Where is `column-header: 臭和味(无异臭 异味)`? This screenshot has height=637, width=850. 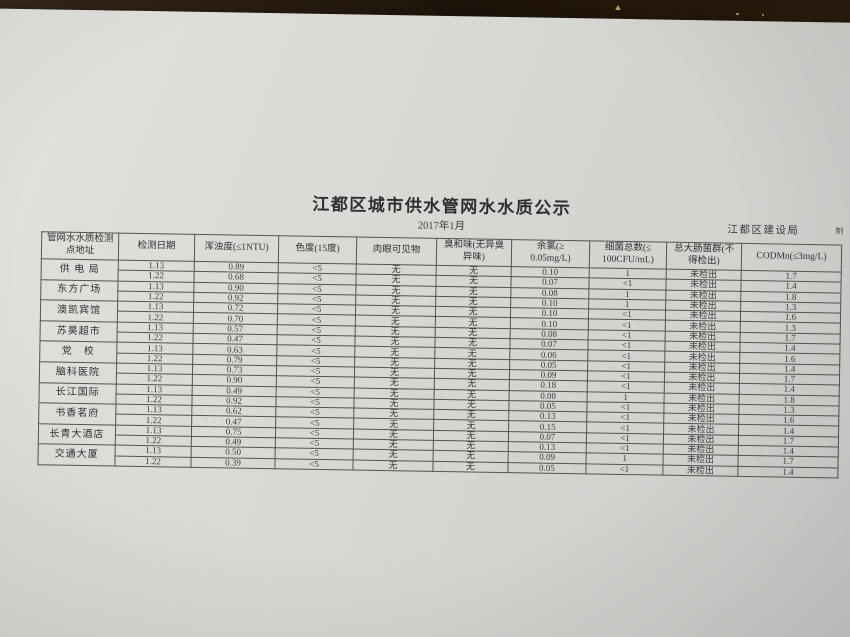 column-header: 臭和味(无异臭 异味) is located at coordinates (474, 252).